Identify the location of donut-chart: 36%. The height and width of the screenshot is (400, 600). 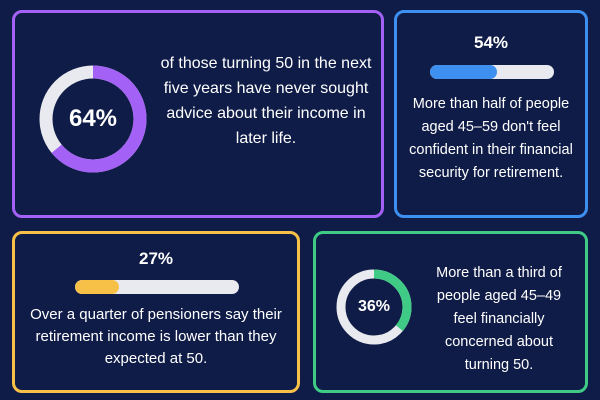
(374, 307).